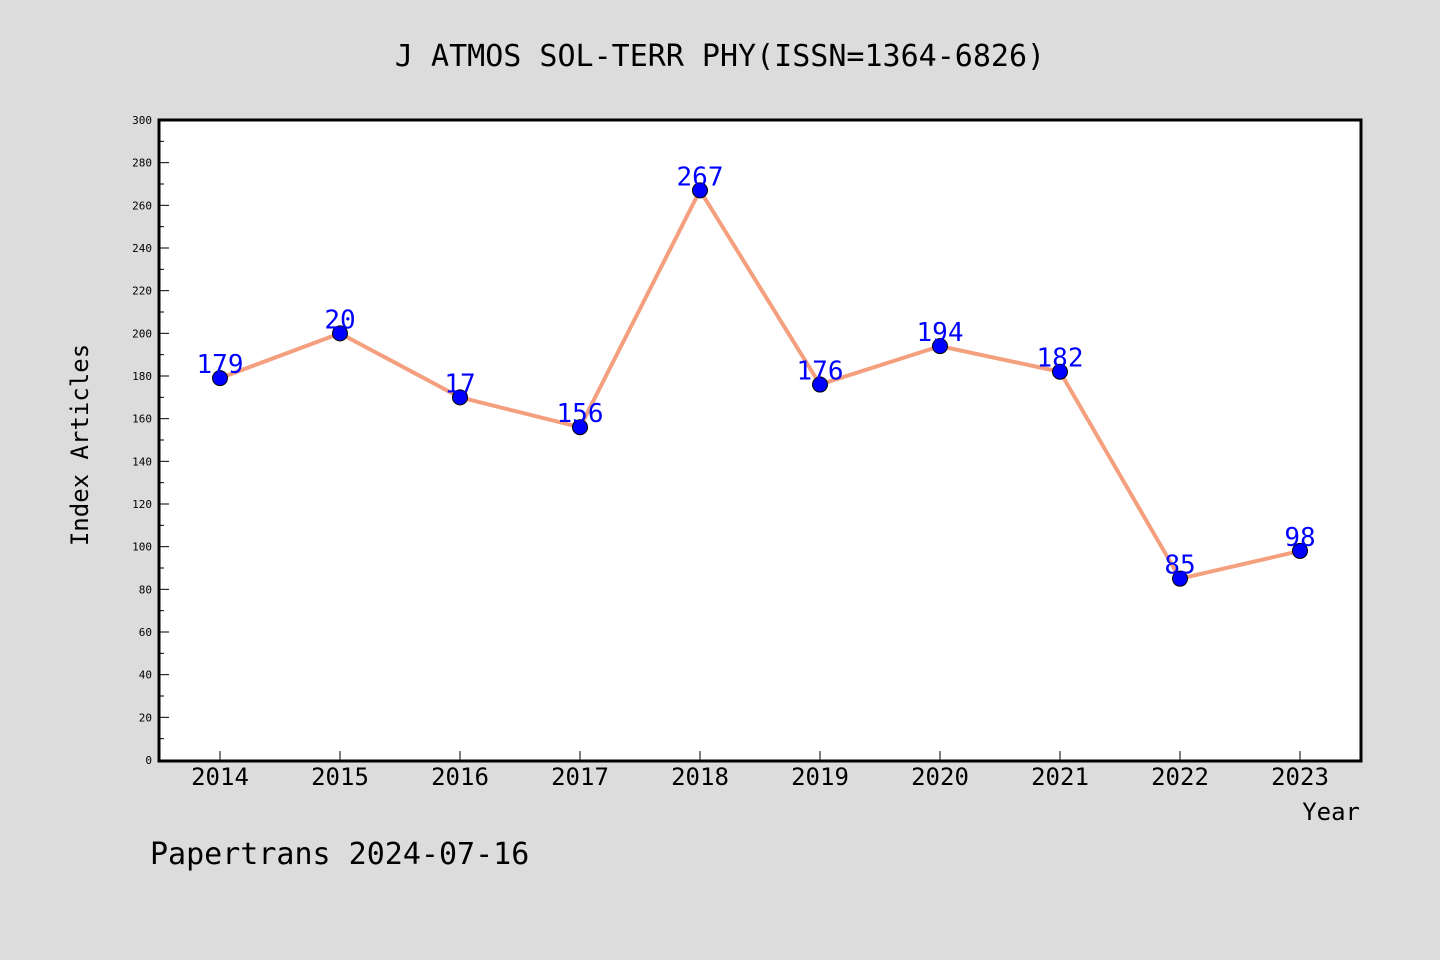  What do you see at coordinates (820, 372) in the screenshot?
I see `data-label: 176` at bounding box center [820, 372].